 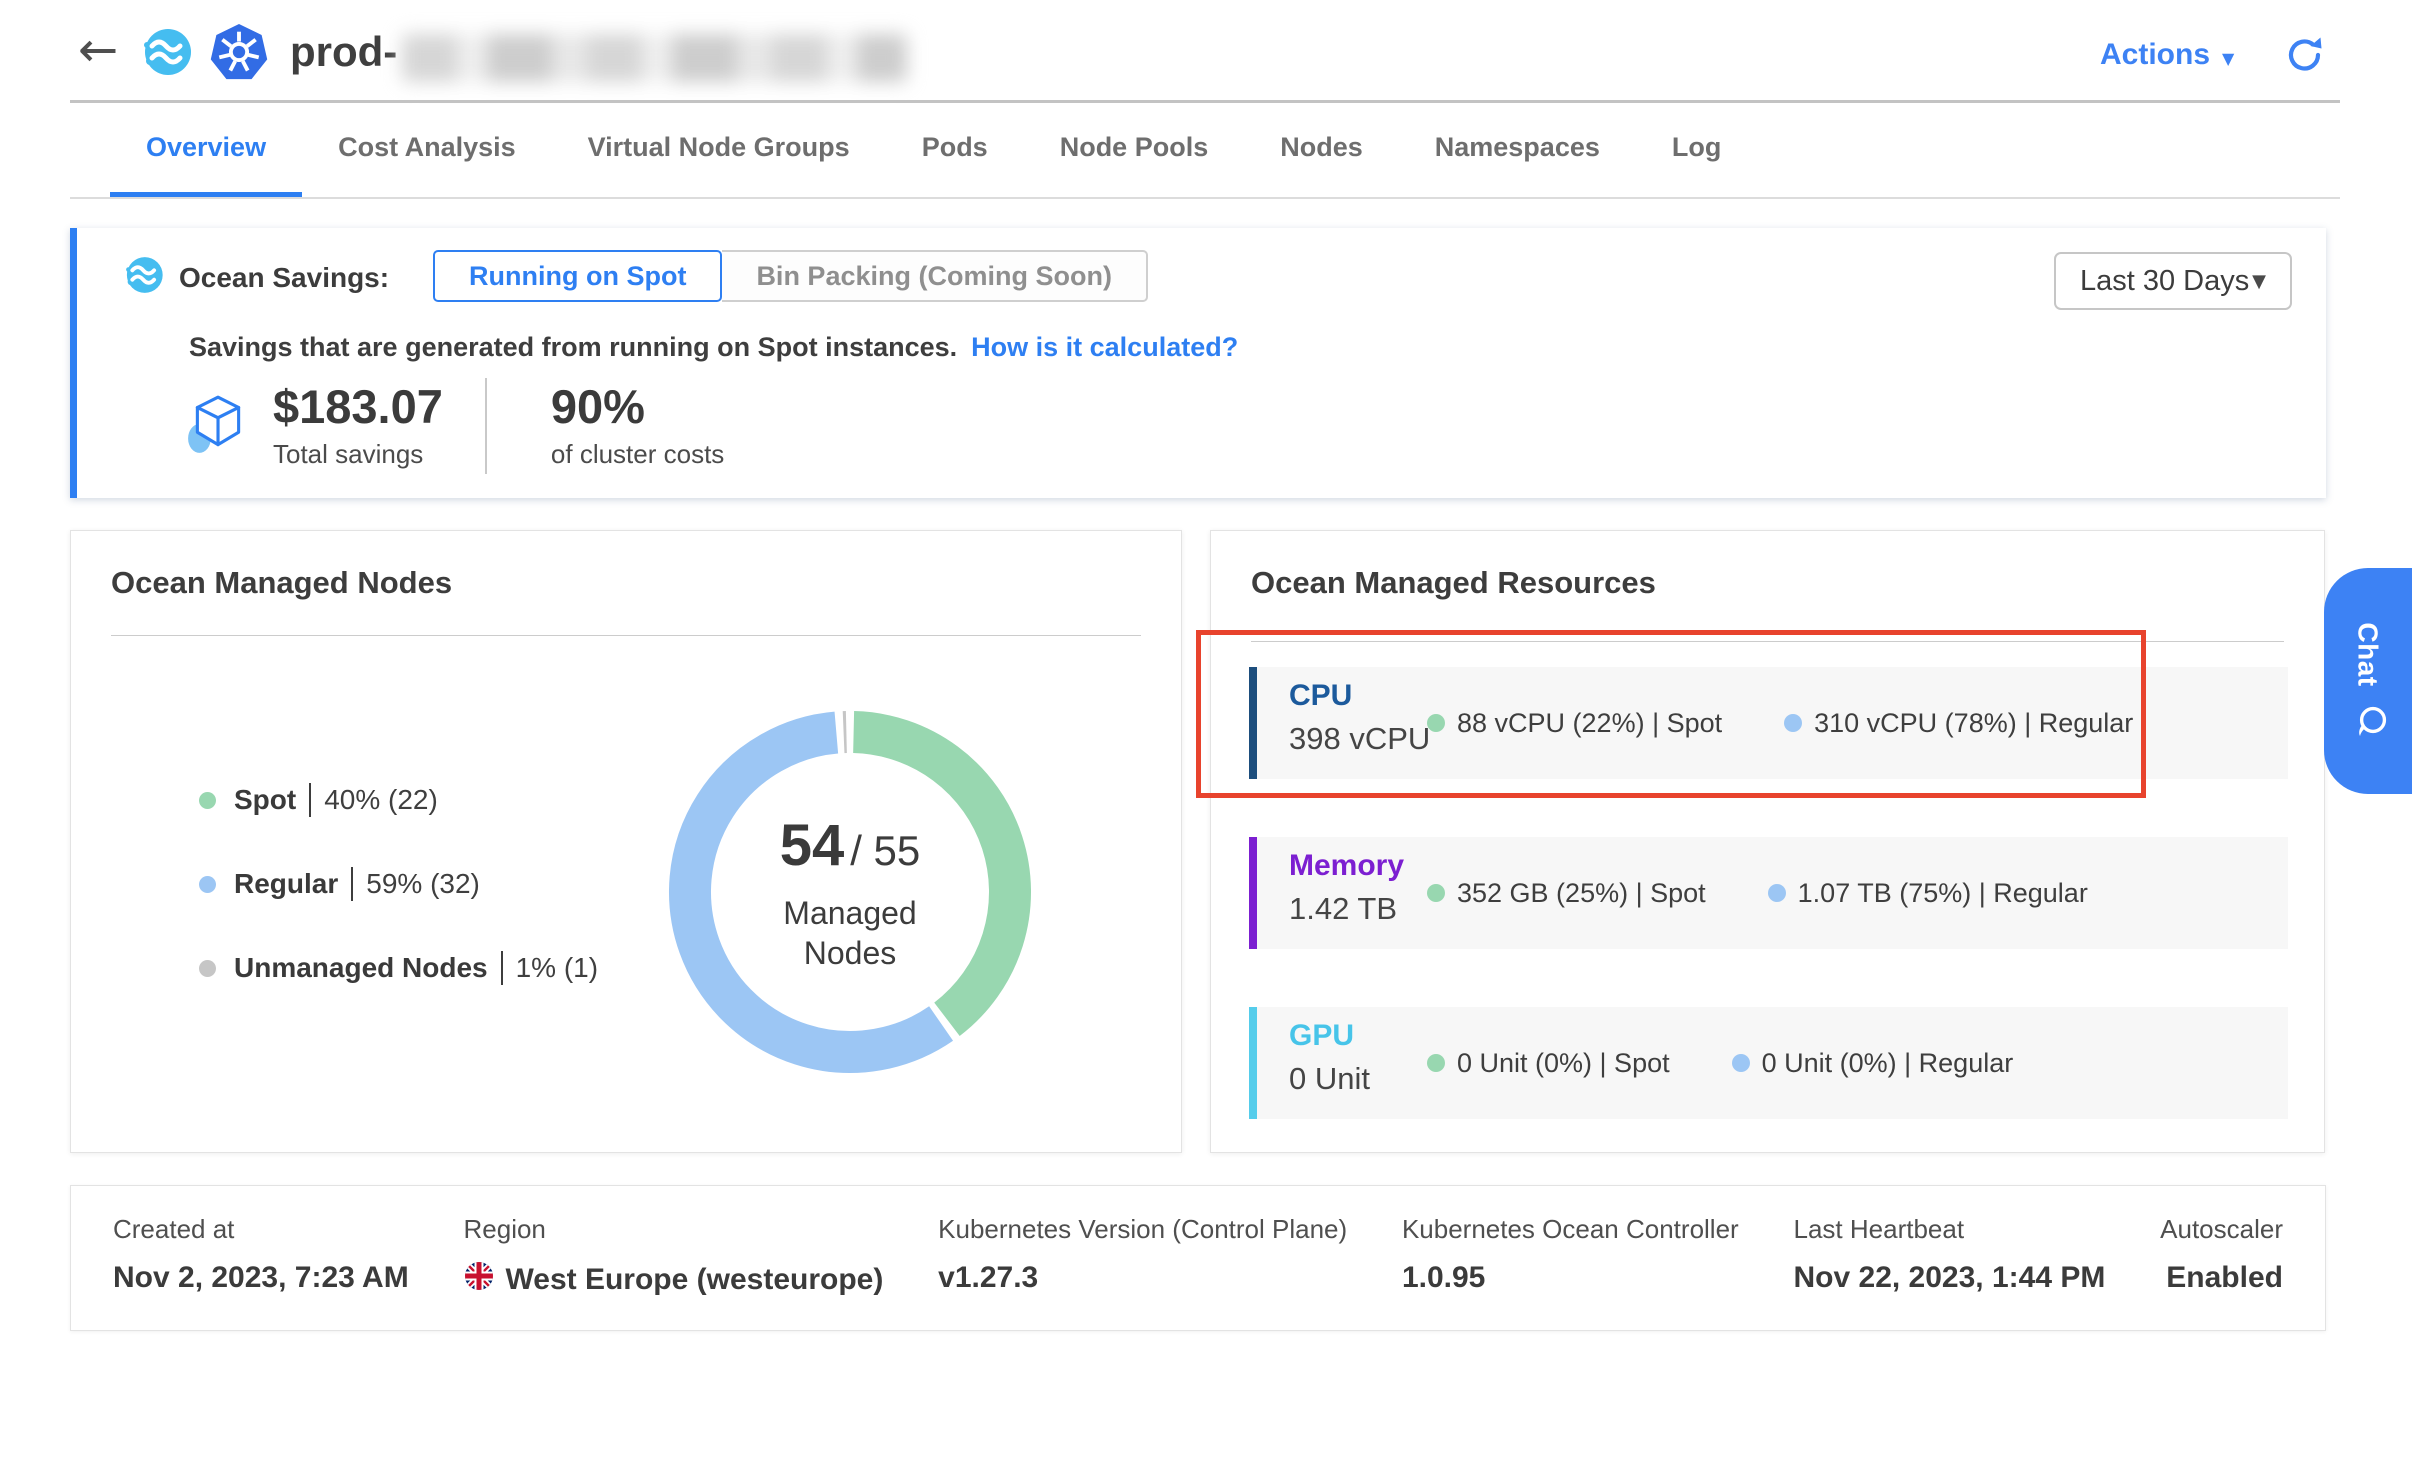 I want to click on actions-label: Actions, so click(x=2155, y=54).